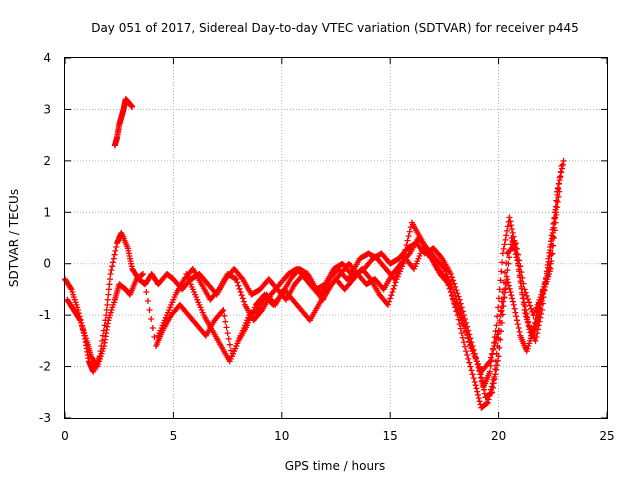 This screenshot has width=640, height=480. I want to click on y-tick-label: 2, so click(47, 161).